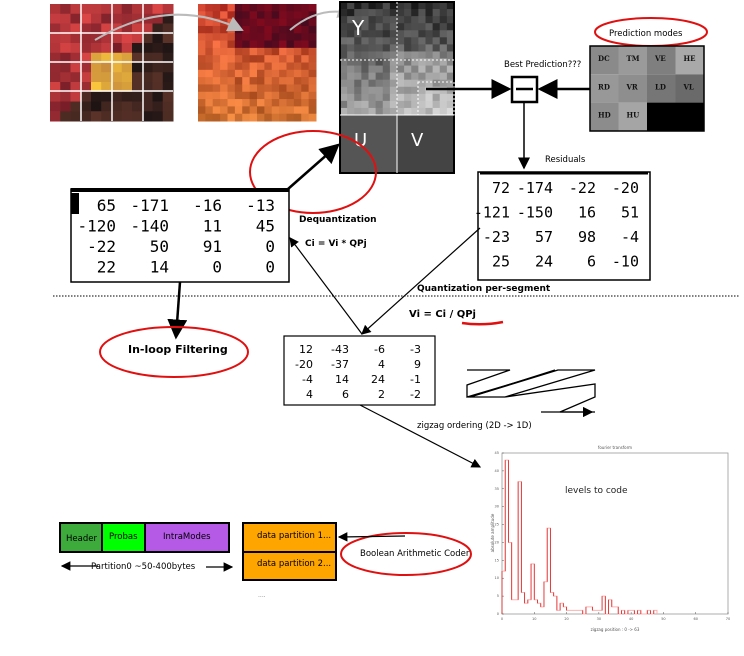 Image resolution: width=744 pixels, height=656 pixels. What do you see at coordinates (497, 525) in the screenshot?
I see `y-tick-label: 25` at bounding box center [497, 525].